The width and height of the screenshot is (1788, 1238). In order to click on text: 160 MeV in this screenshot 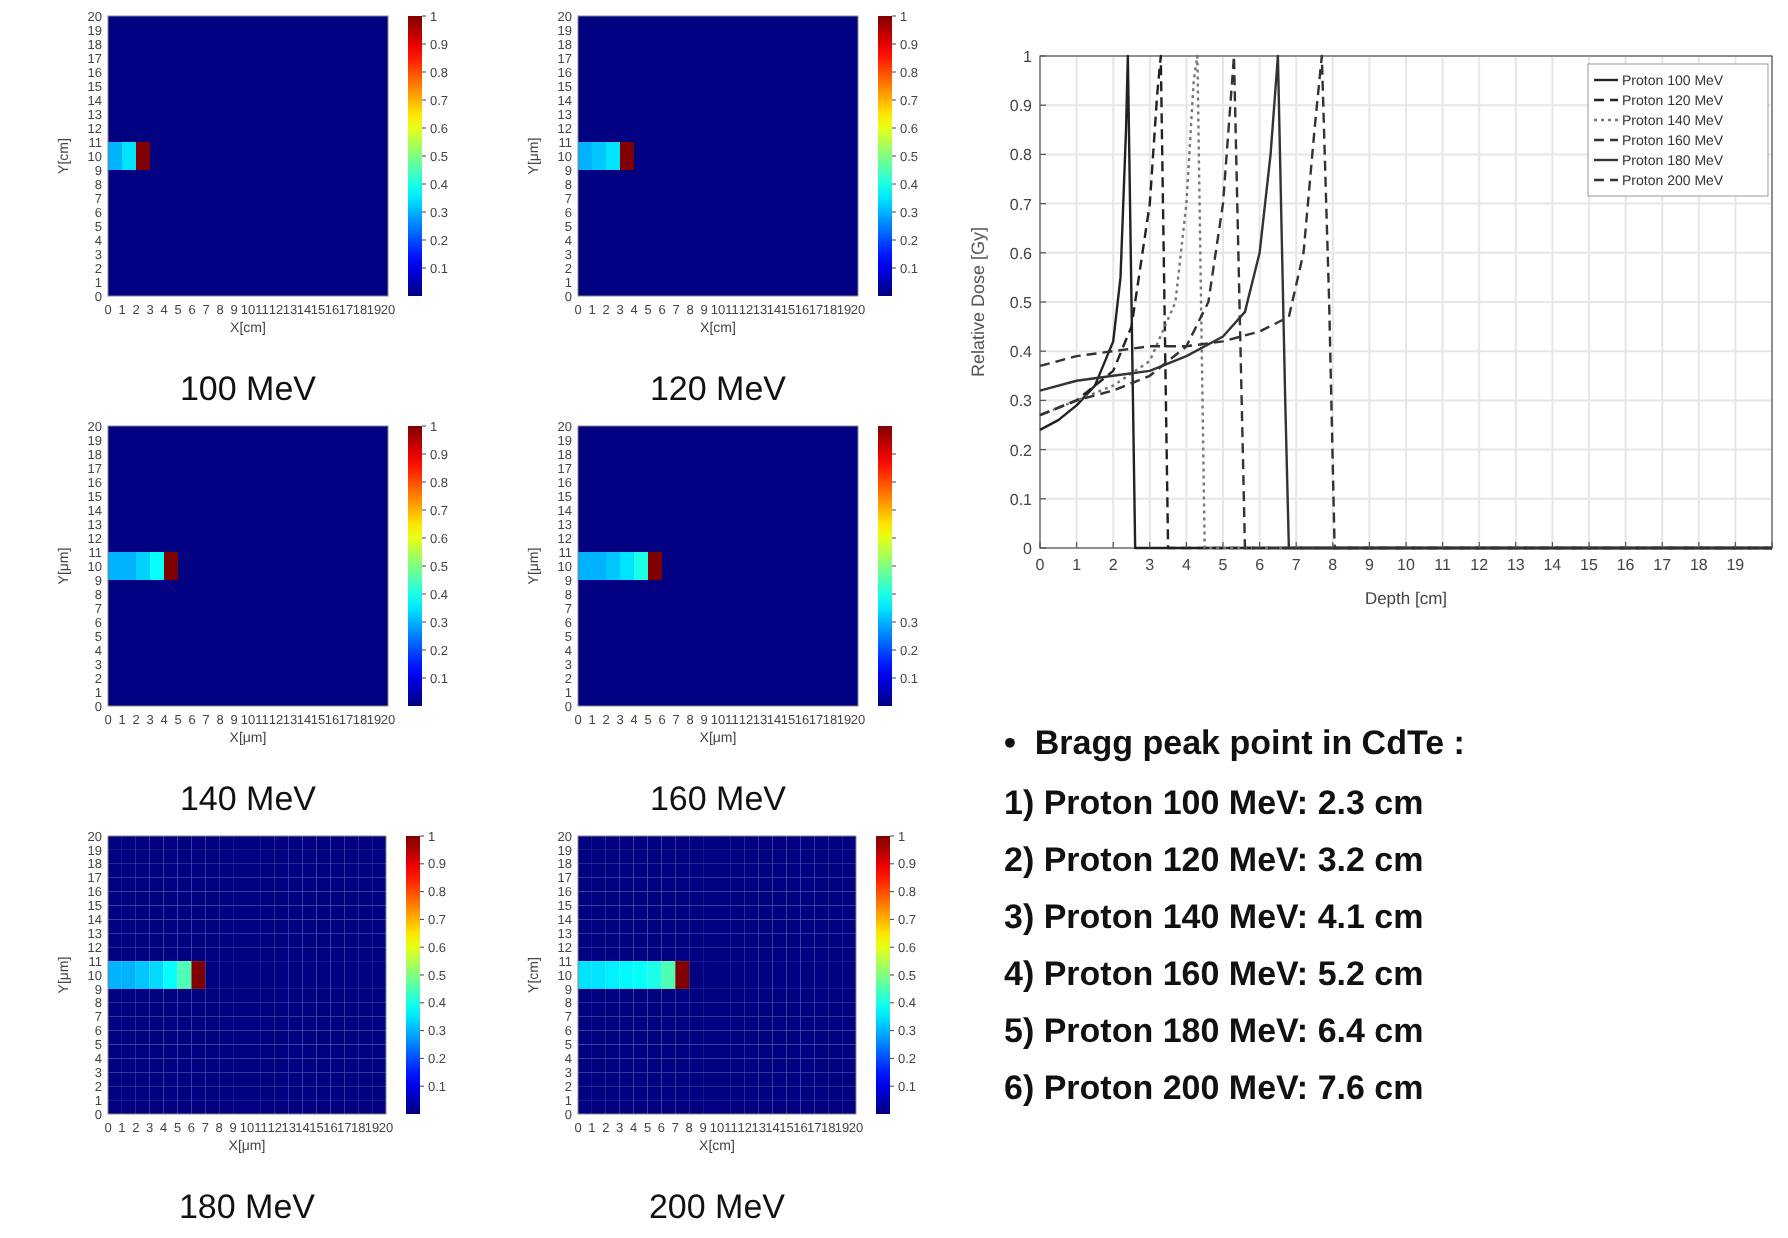, I will do `click(718, 799)`.